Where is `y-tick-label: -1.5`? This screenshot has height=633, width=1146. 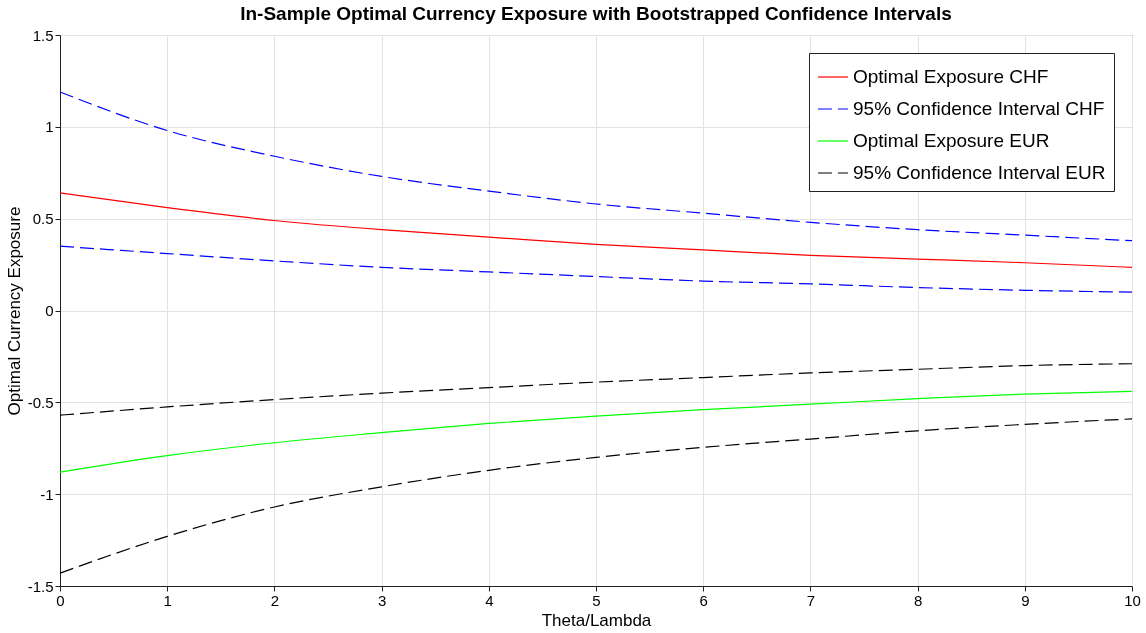 y-tick-label: -1.5 is located at coordinates (40, 586).